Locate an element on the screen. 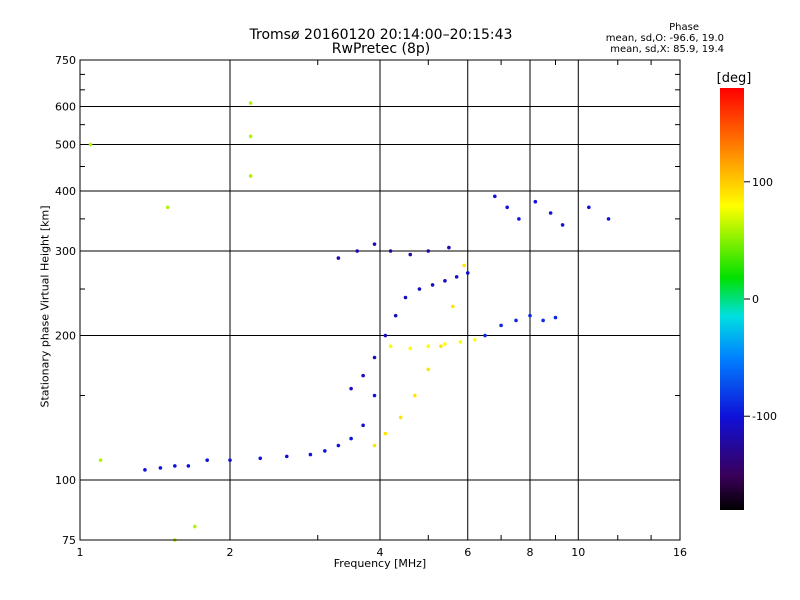  stats-o-mode: mean, sd,O: -96.6, 19.0 is located at coordinates (664, 38).